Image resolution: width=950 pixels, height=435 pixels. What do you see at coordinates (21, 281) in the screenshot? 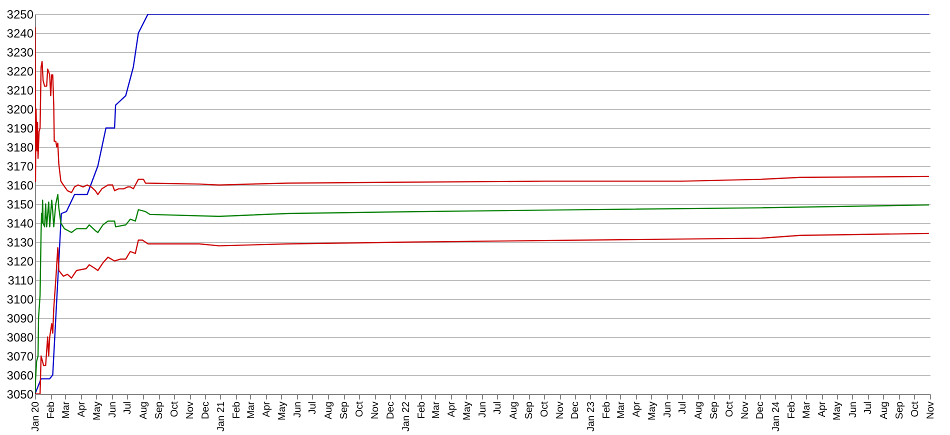
I see `y-tick-label: 3110` at bounding box center [21, 281].